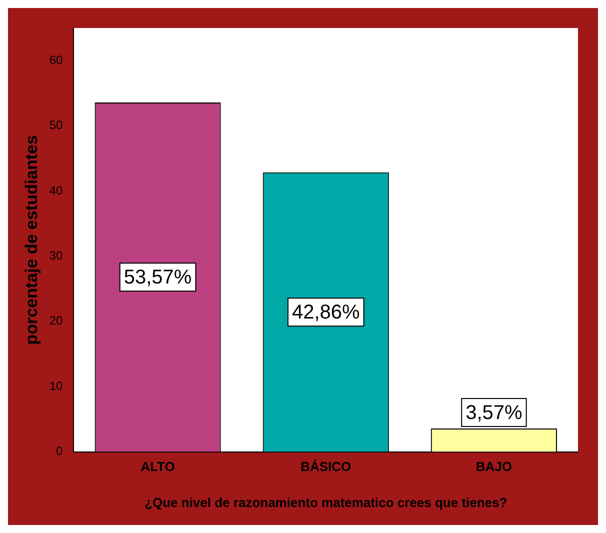  Describe the element at coordinates (60, 451) in the screenshot. I see `y-tick-label: 0` at that location.